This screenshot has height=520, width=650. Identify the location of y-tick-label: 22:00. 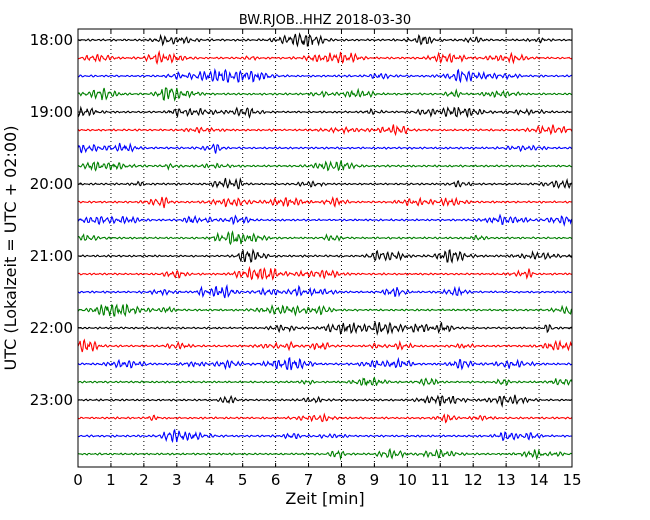
(51, 328).